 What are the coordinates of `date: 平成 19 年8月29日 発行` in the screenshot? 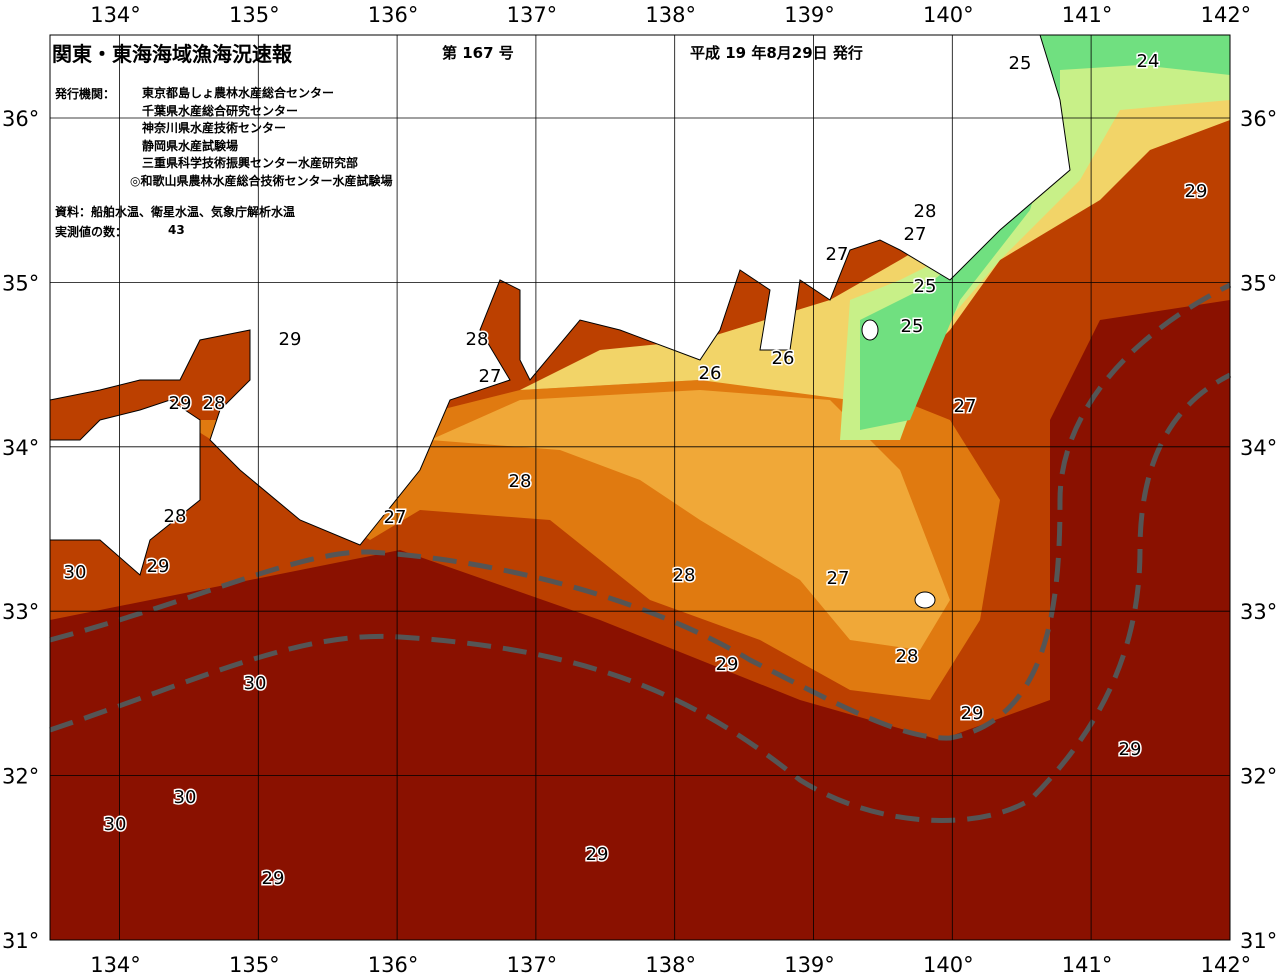 It's located at (776, 53).